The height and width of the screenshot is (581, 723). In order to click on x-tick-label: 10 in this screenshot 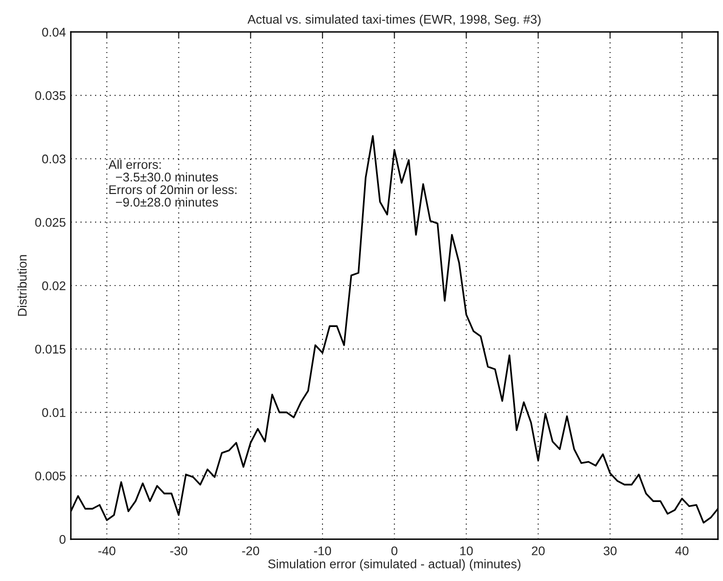, I will do `click(466, 551)`.